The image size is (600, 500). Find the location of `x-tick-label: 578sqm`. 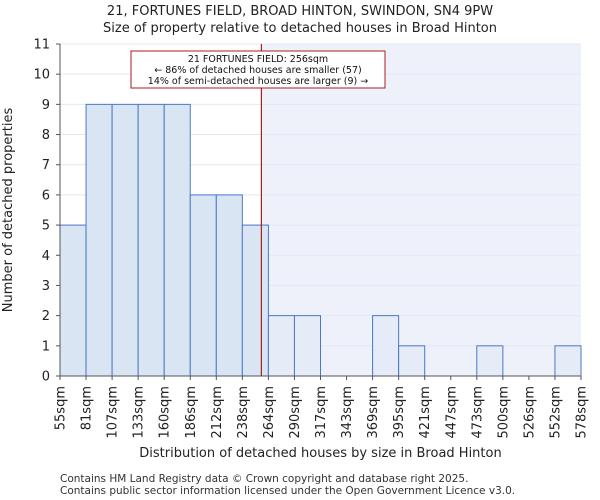

x-tick-label: 578sqm is located at coordinates (582, 412).